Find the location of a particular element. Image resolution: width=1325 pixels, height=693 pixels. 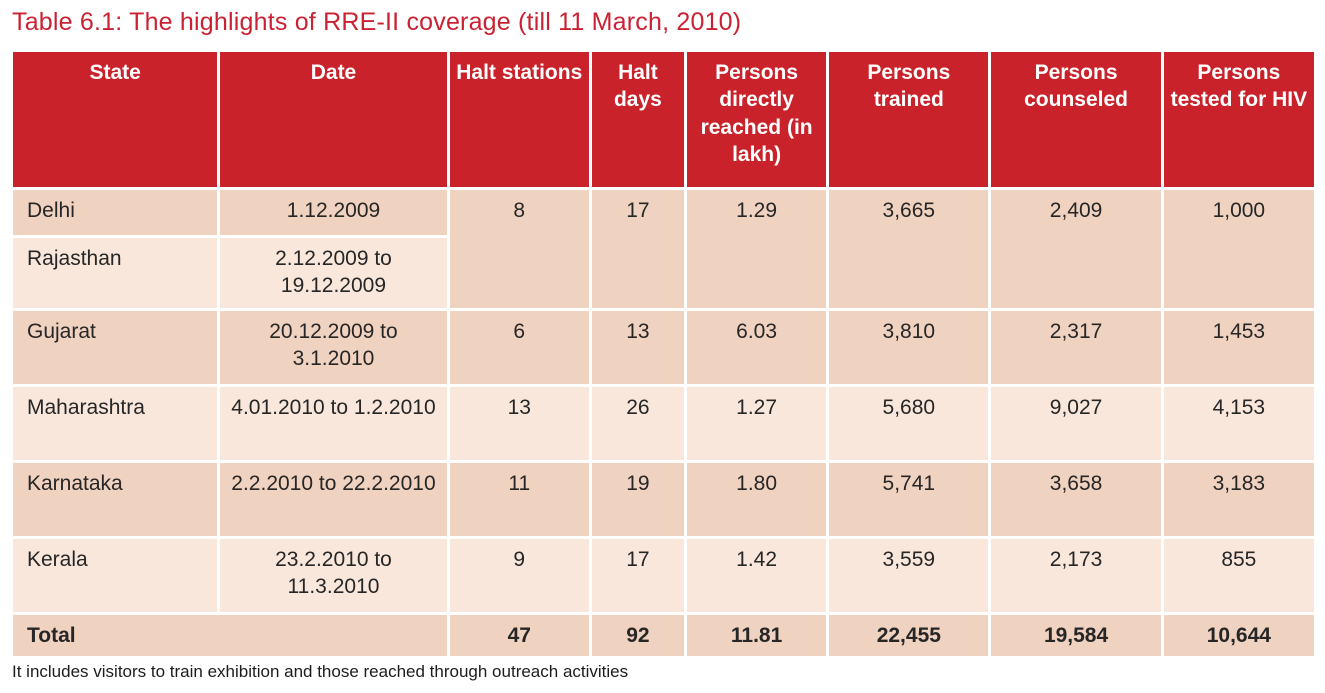

halt-days-cell: 13 is located at coordinates (637, 347).